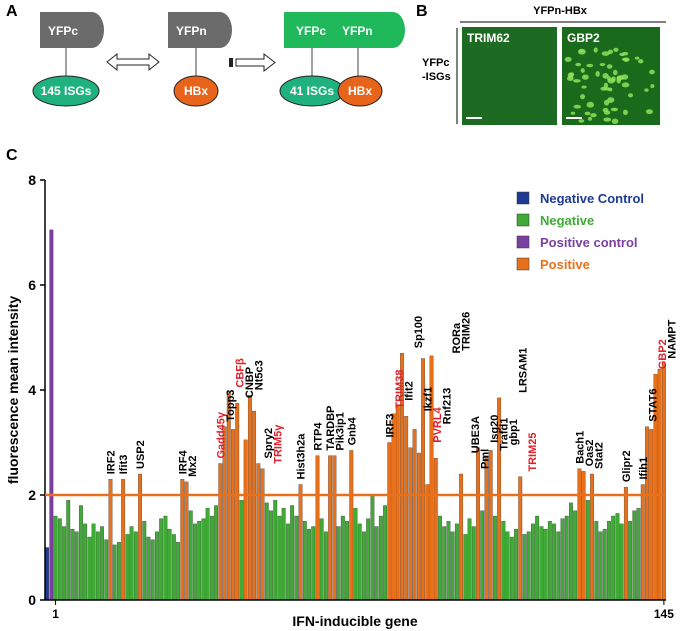 This screenshot has height=631, width=681. What do you see at coordinates (133, 62) in the screenshot?
I see `double-arrow` at bounding box center [133, 62].